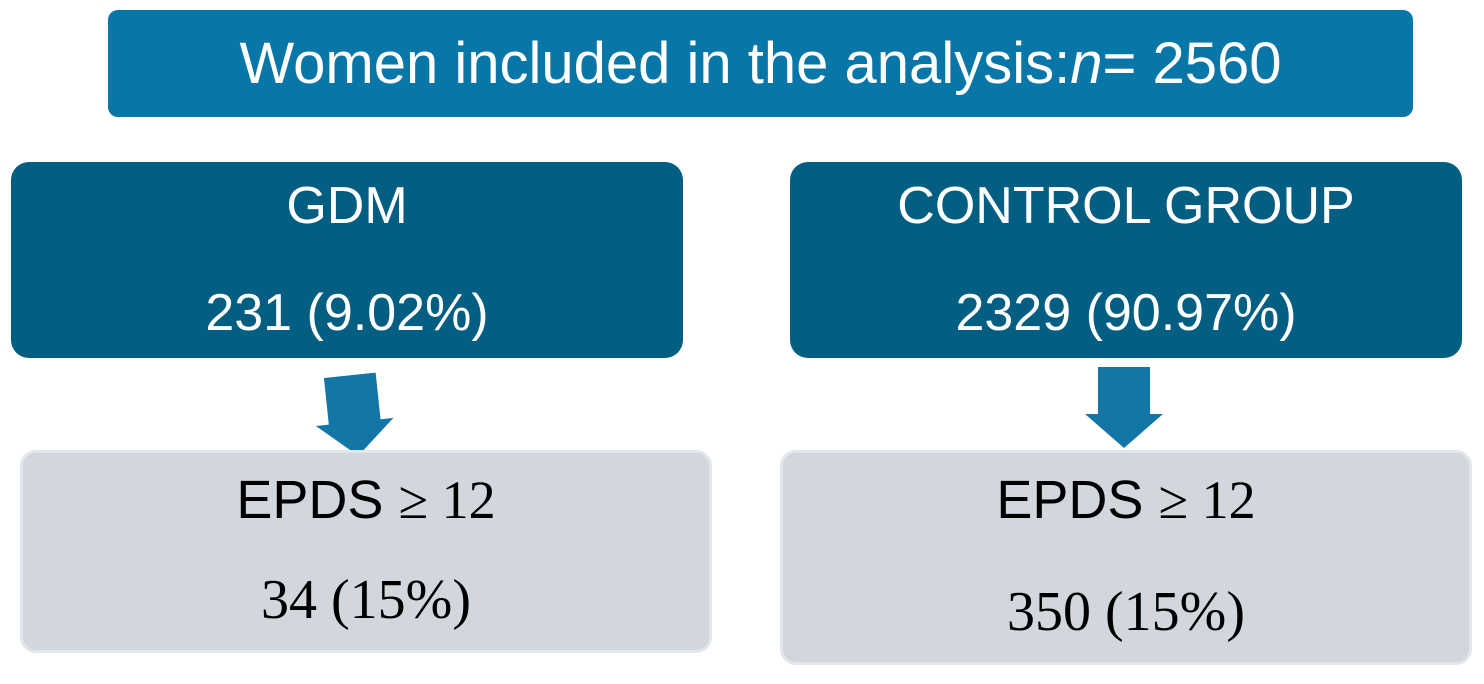 The width and height of the screenshot is (1484, 684). What do you see at coordinates (655, 63) in the screenshot?
I see `header-text-prefix: Women included in the analysis:` at bounding box center [655, 63].